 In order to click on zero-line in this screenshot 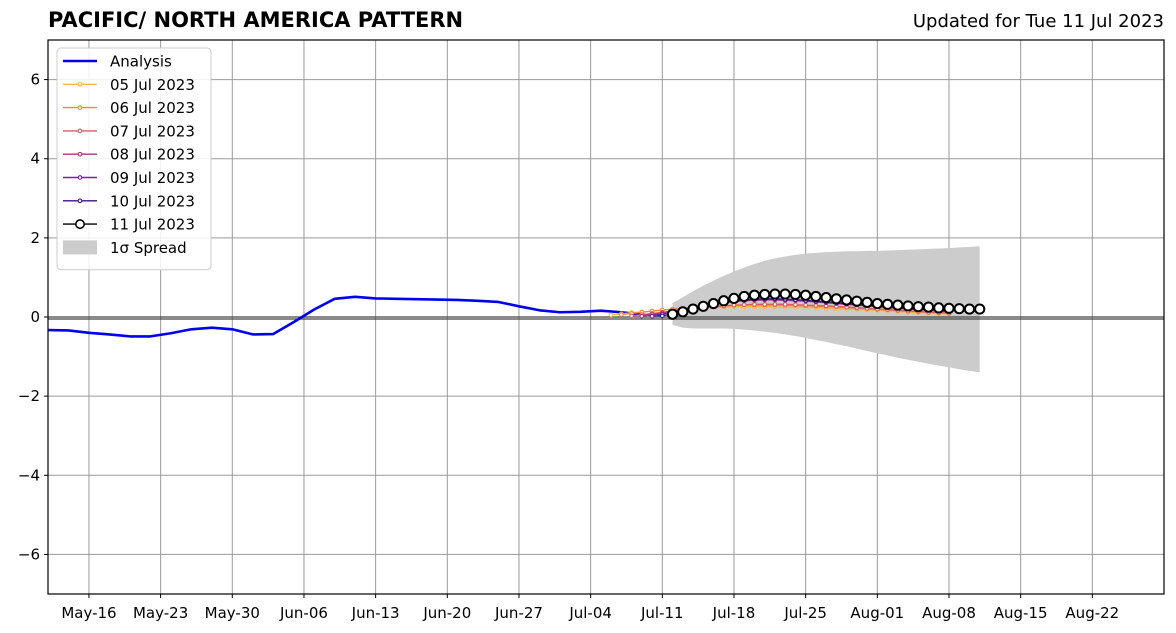, I will do `click(606, 318)`.